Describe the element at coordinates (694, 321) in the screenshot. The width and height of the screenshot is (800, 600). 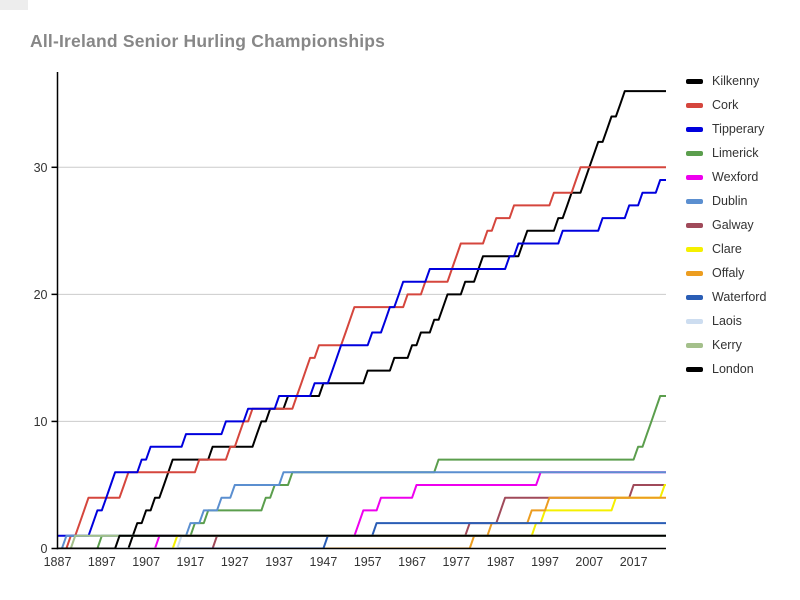
I see `legend-swatch-laois` at that location.